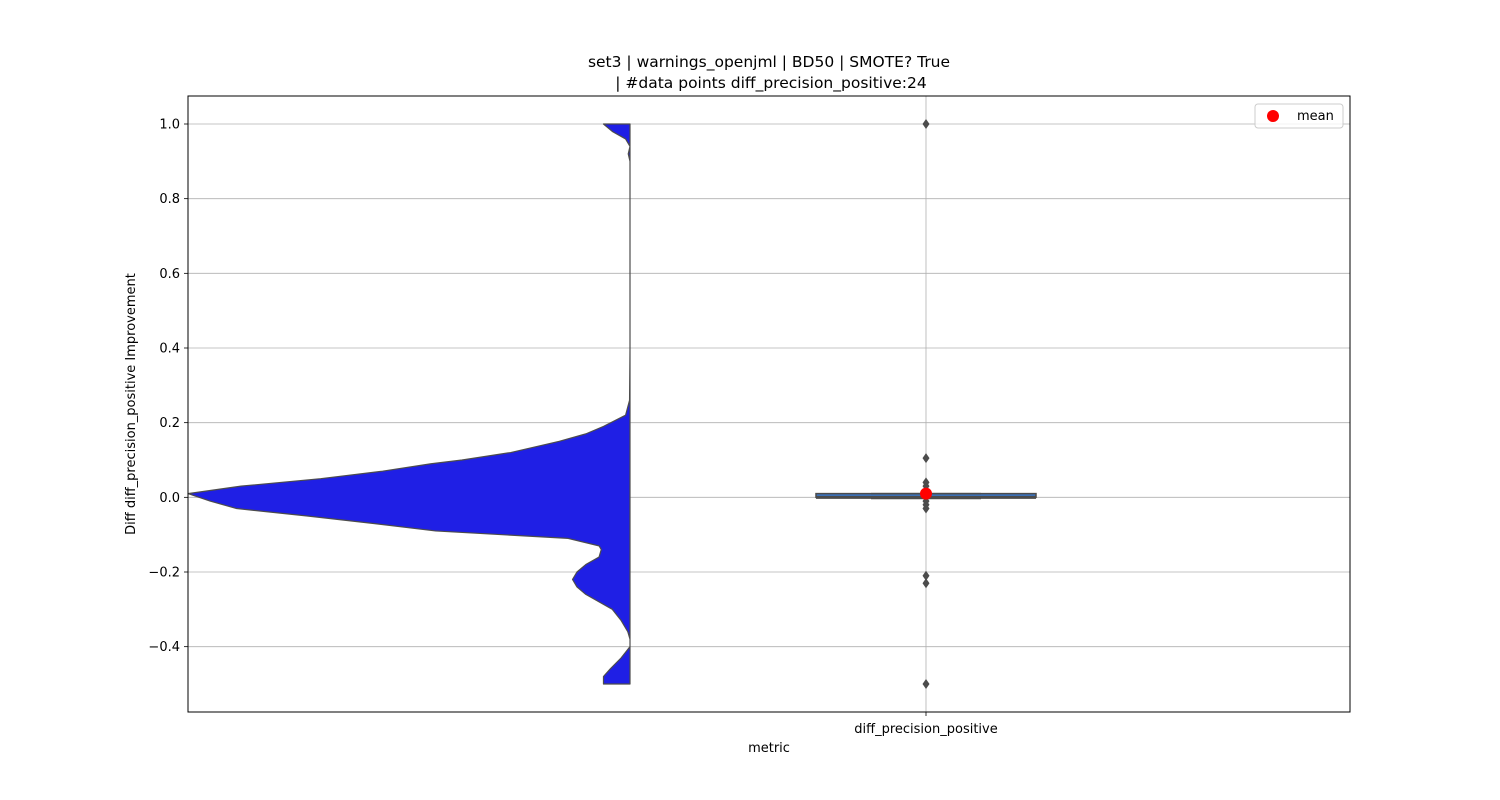 Image resolution: width=1500 pixels, height=800 pixels. Describe the element at coordinates (164, 573) in the screenshot. I see `y-tick-label: −0.2` at that location.